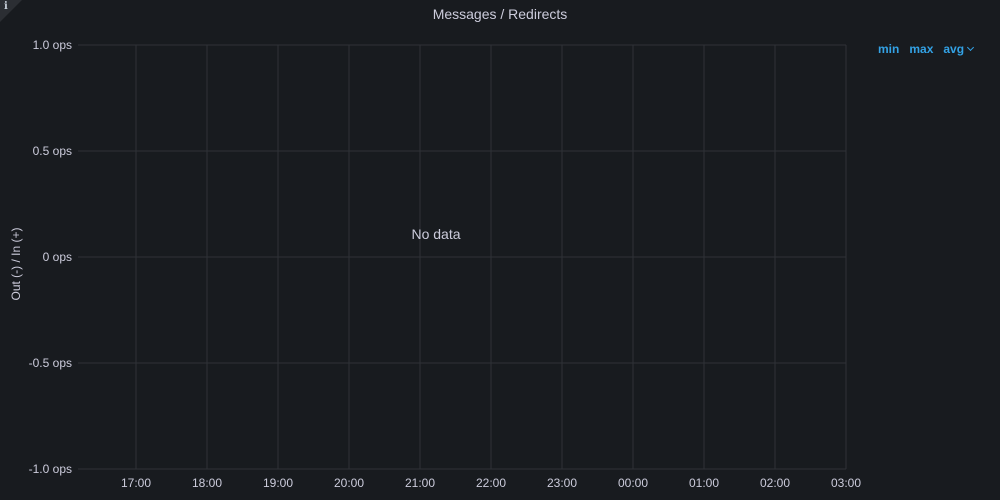 Image resolution: width=1000 pixels, height=500 pixels. What do you see at coordinates (207, 483) in the screenshot?
I see `x-tick-label: 18:00` at bounding box center [207, 483].